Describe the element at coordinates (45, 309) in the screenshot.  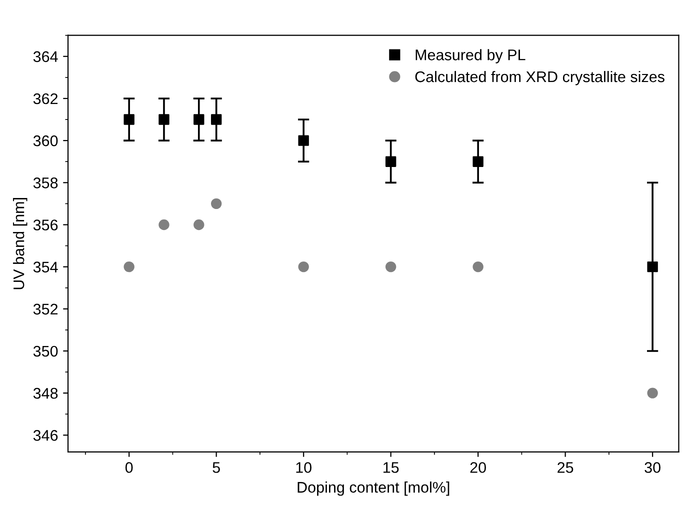
I see `y-tick-label: 352` at that location.